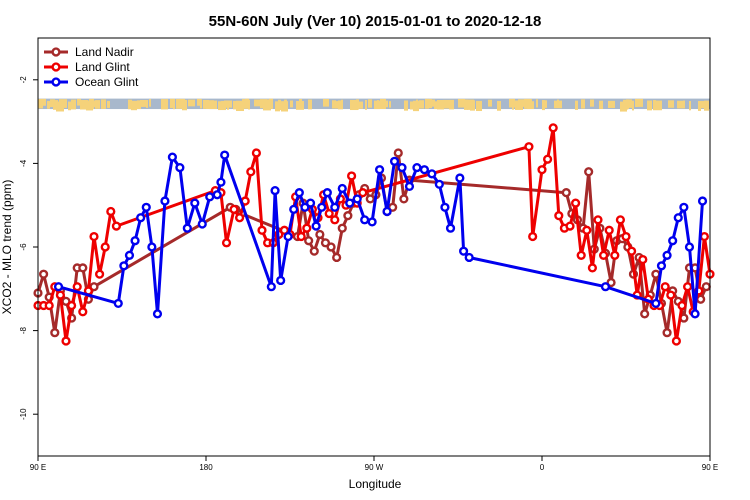 The height and width of the screenshot is (500, 750). What do you see at coordinates (104, 52) in the screenshot?
I see `legend-label: Land Nadir` at bounding box center [104, 52].